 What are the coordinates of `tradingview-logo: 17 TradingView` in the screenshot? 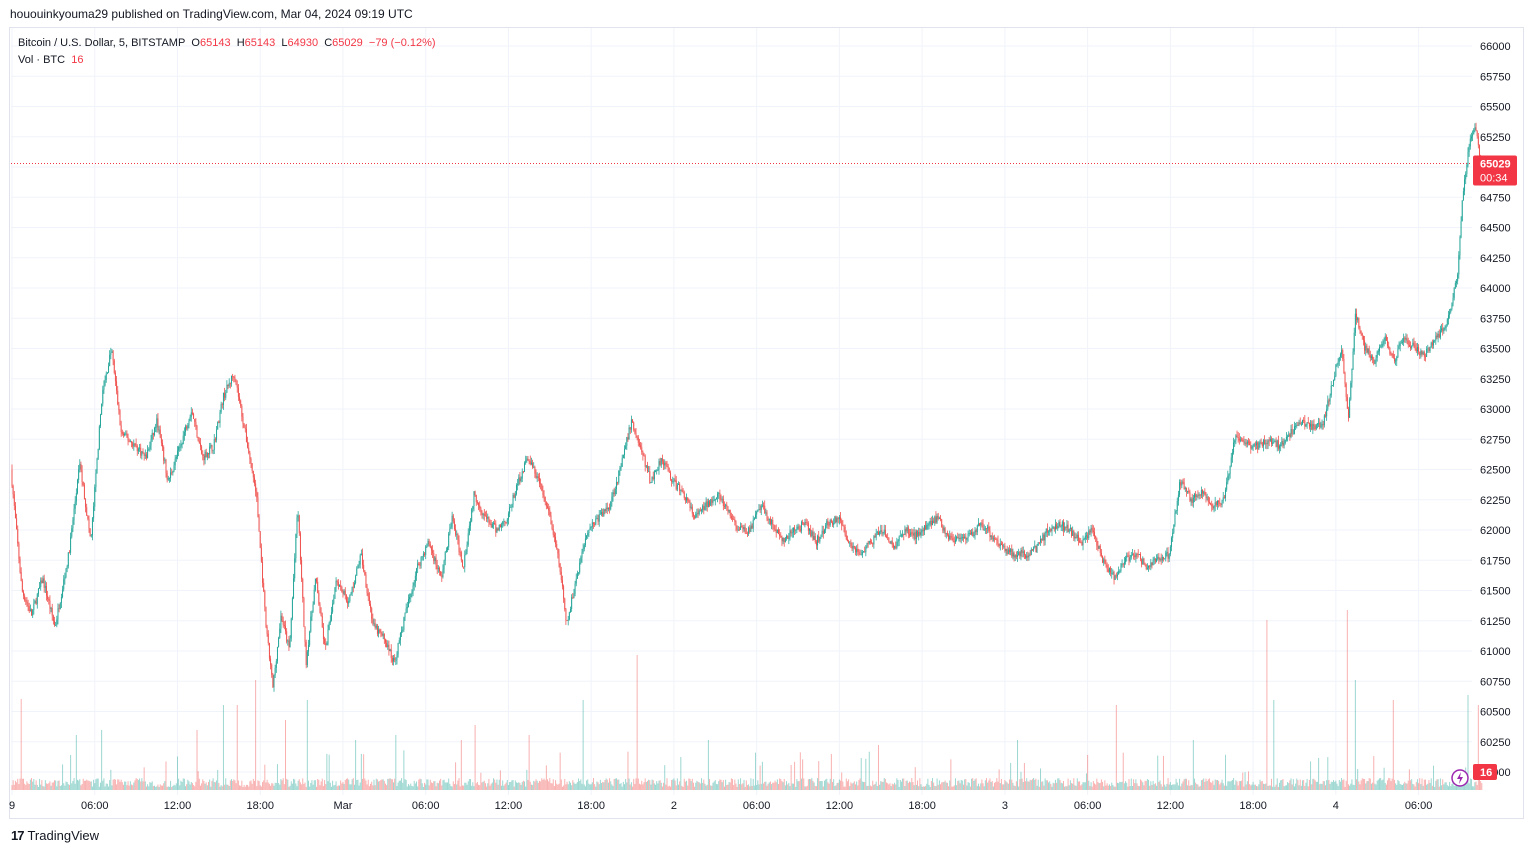 It's located at (55, 835).